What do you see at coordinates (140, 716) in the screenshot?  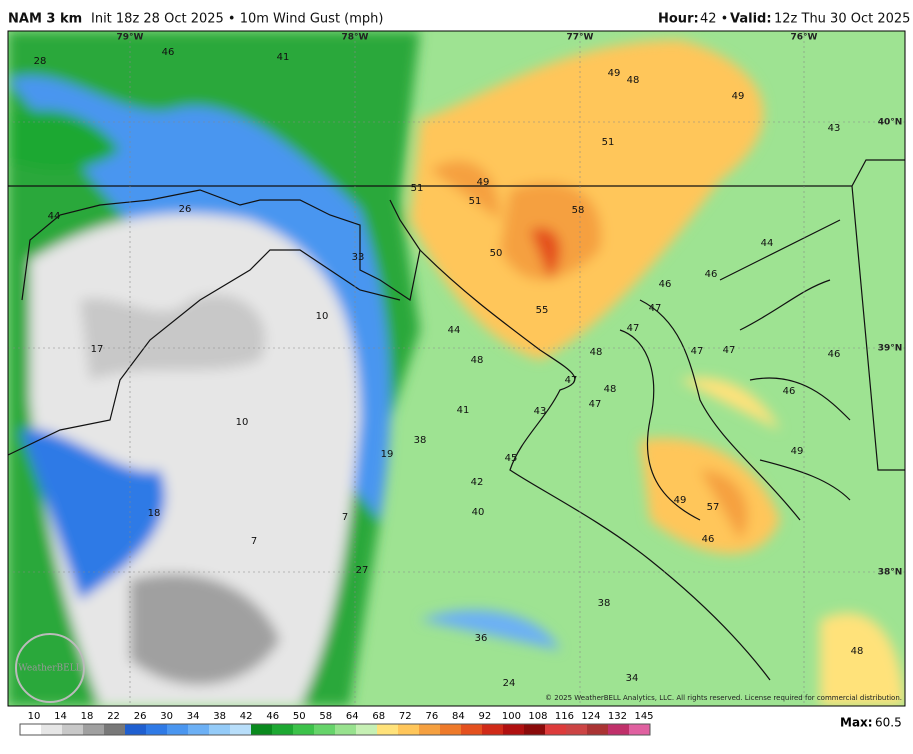 I see `colorbar-tick: 26` at bounding box center [140, 716].